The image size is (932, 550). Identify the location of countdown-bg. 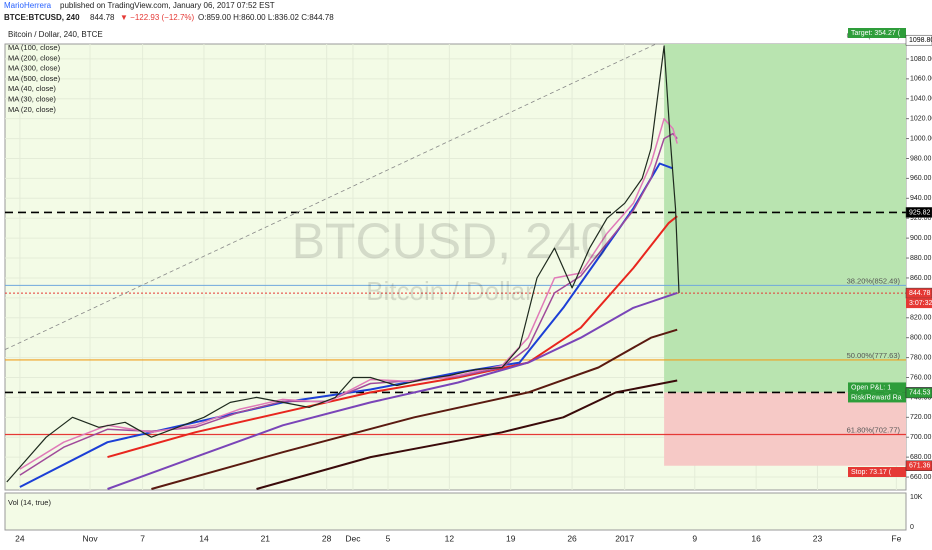
(919, 303).